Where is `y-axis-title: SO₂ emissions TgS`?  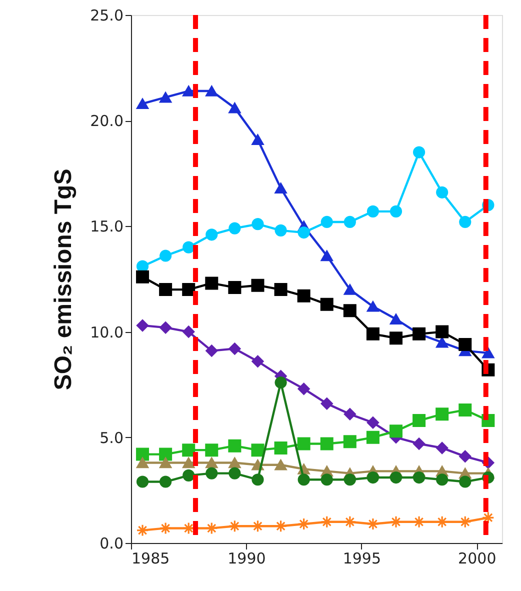
y-axis-title: SO₂ emissions TgS is located at coordinates (64, 279).